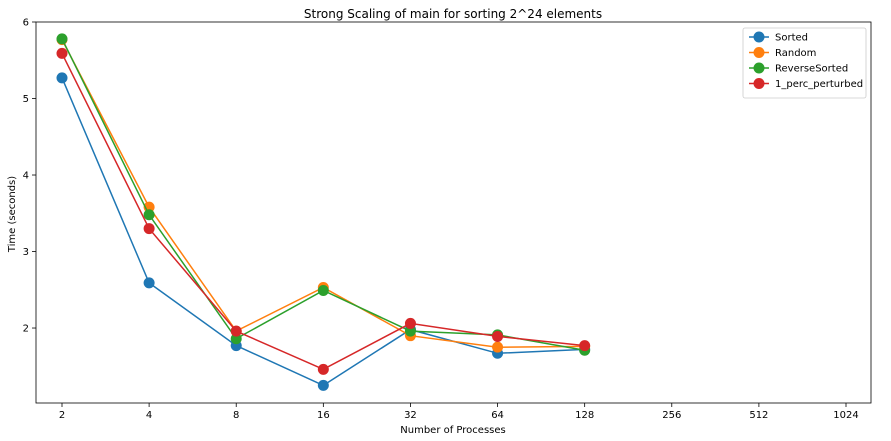  What do you see at coordinates (26, 23) in the screenshot?
I see `y-tick-label: 6` at bounding box center [26, 23].